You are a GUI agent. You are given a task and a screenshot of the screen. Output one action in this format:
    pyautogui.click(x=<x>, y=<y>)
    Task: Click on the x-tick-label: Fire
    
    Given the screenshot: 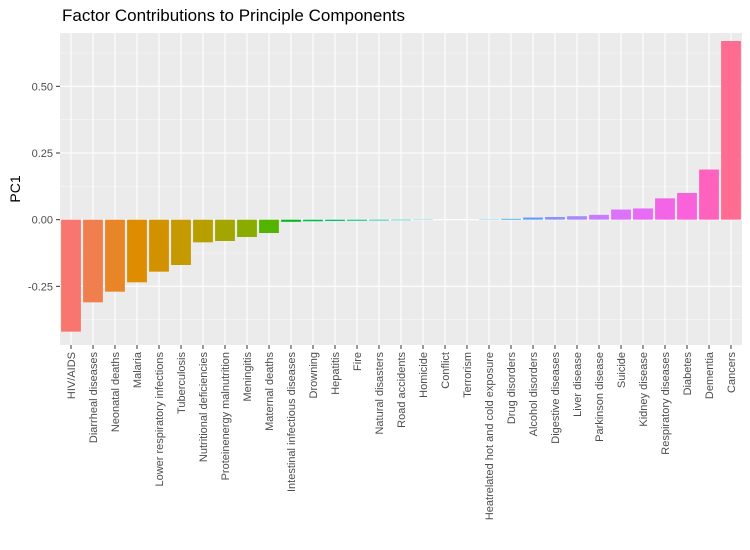 What is the action you would take?
    pyautogui.click(x=358, y=361)
    